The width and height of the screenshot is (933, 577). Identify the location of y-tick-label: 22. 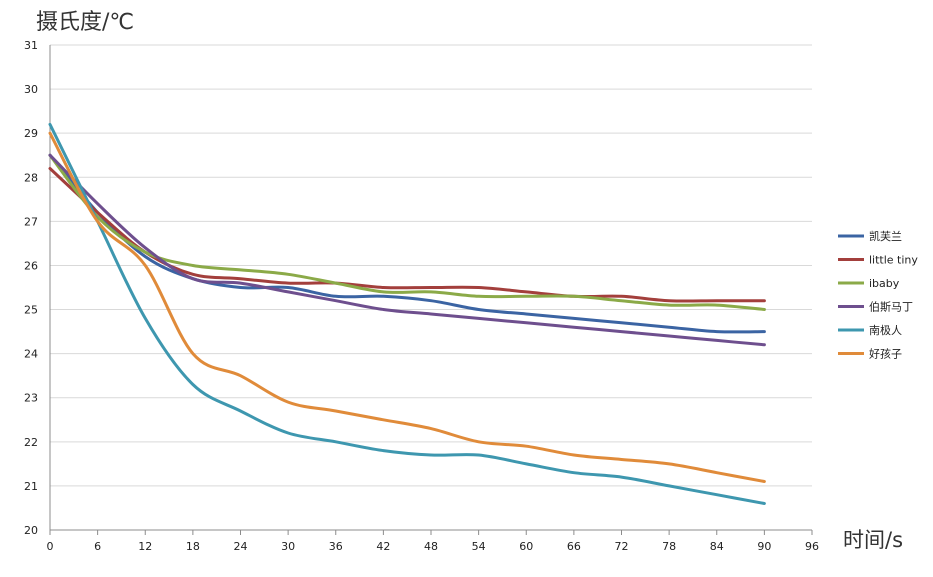
(31, 442).